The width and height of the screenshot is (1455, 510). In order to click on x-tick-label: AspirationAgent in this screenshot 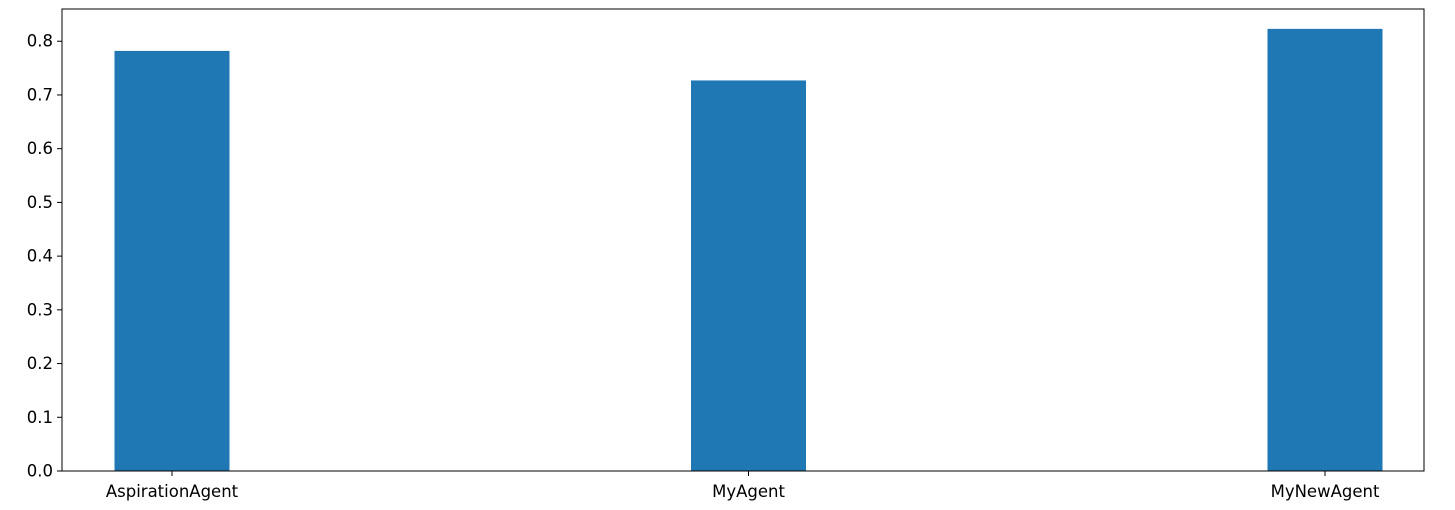, I will do `click(172, 491)`.